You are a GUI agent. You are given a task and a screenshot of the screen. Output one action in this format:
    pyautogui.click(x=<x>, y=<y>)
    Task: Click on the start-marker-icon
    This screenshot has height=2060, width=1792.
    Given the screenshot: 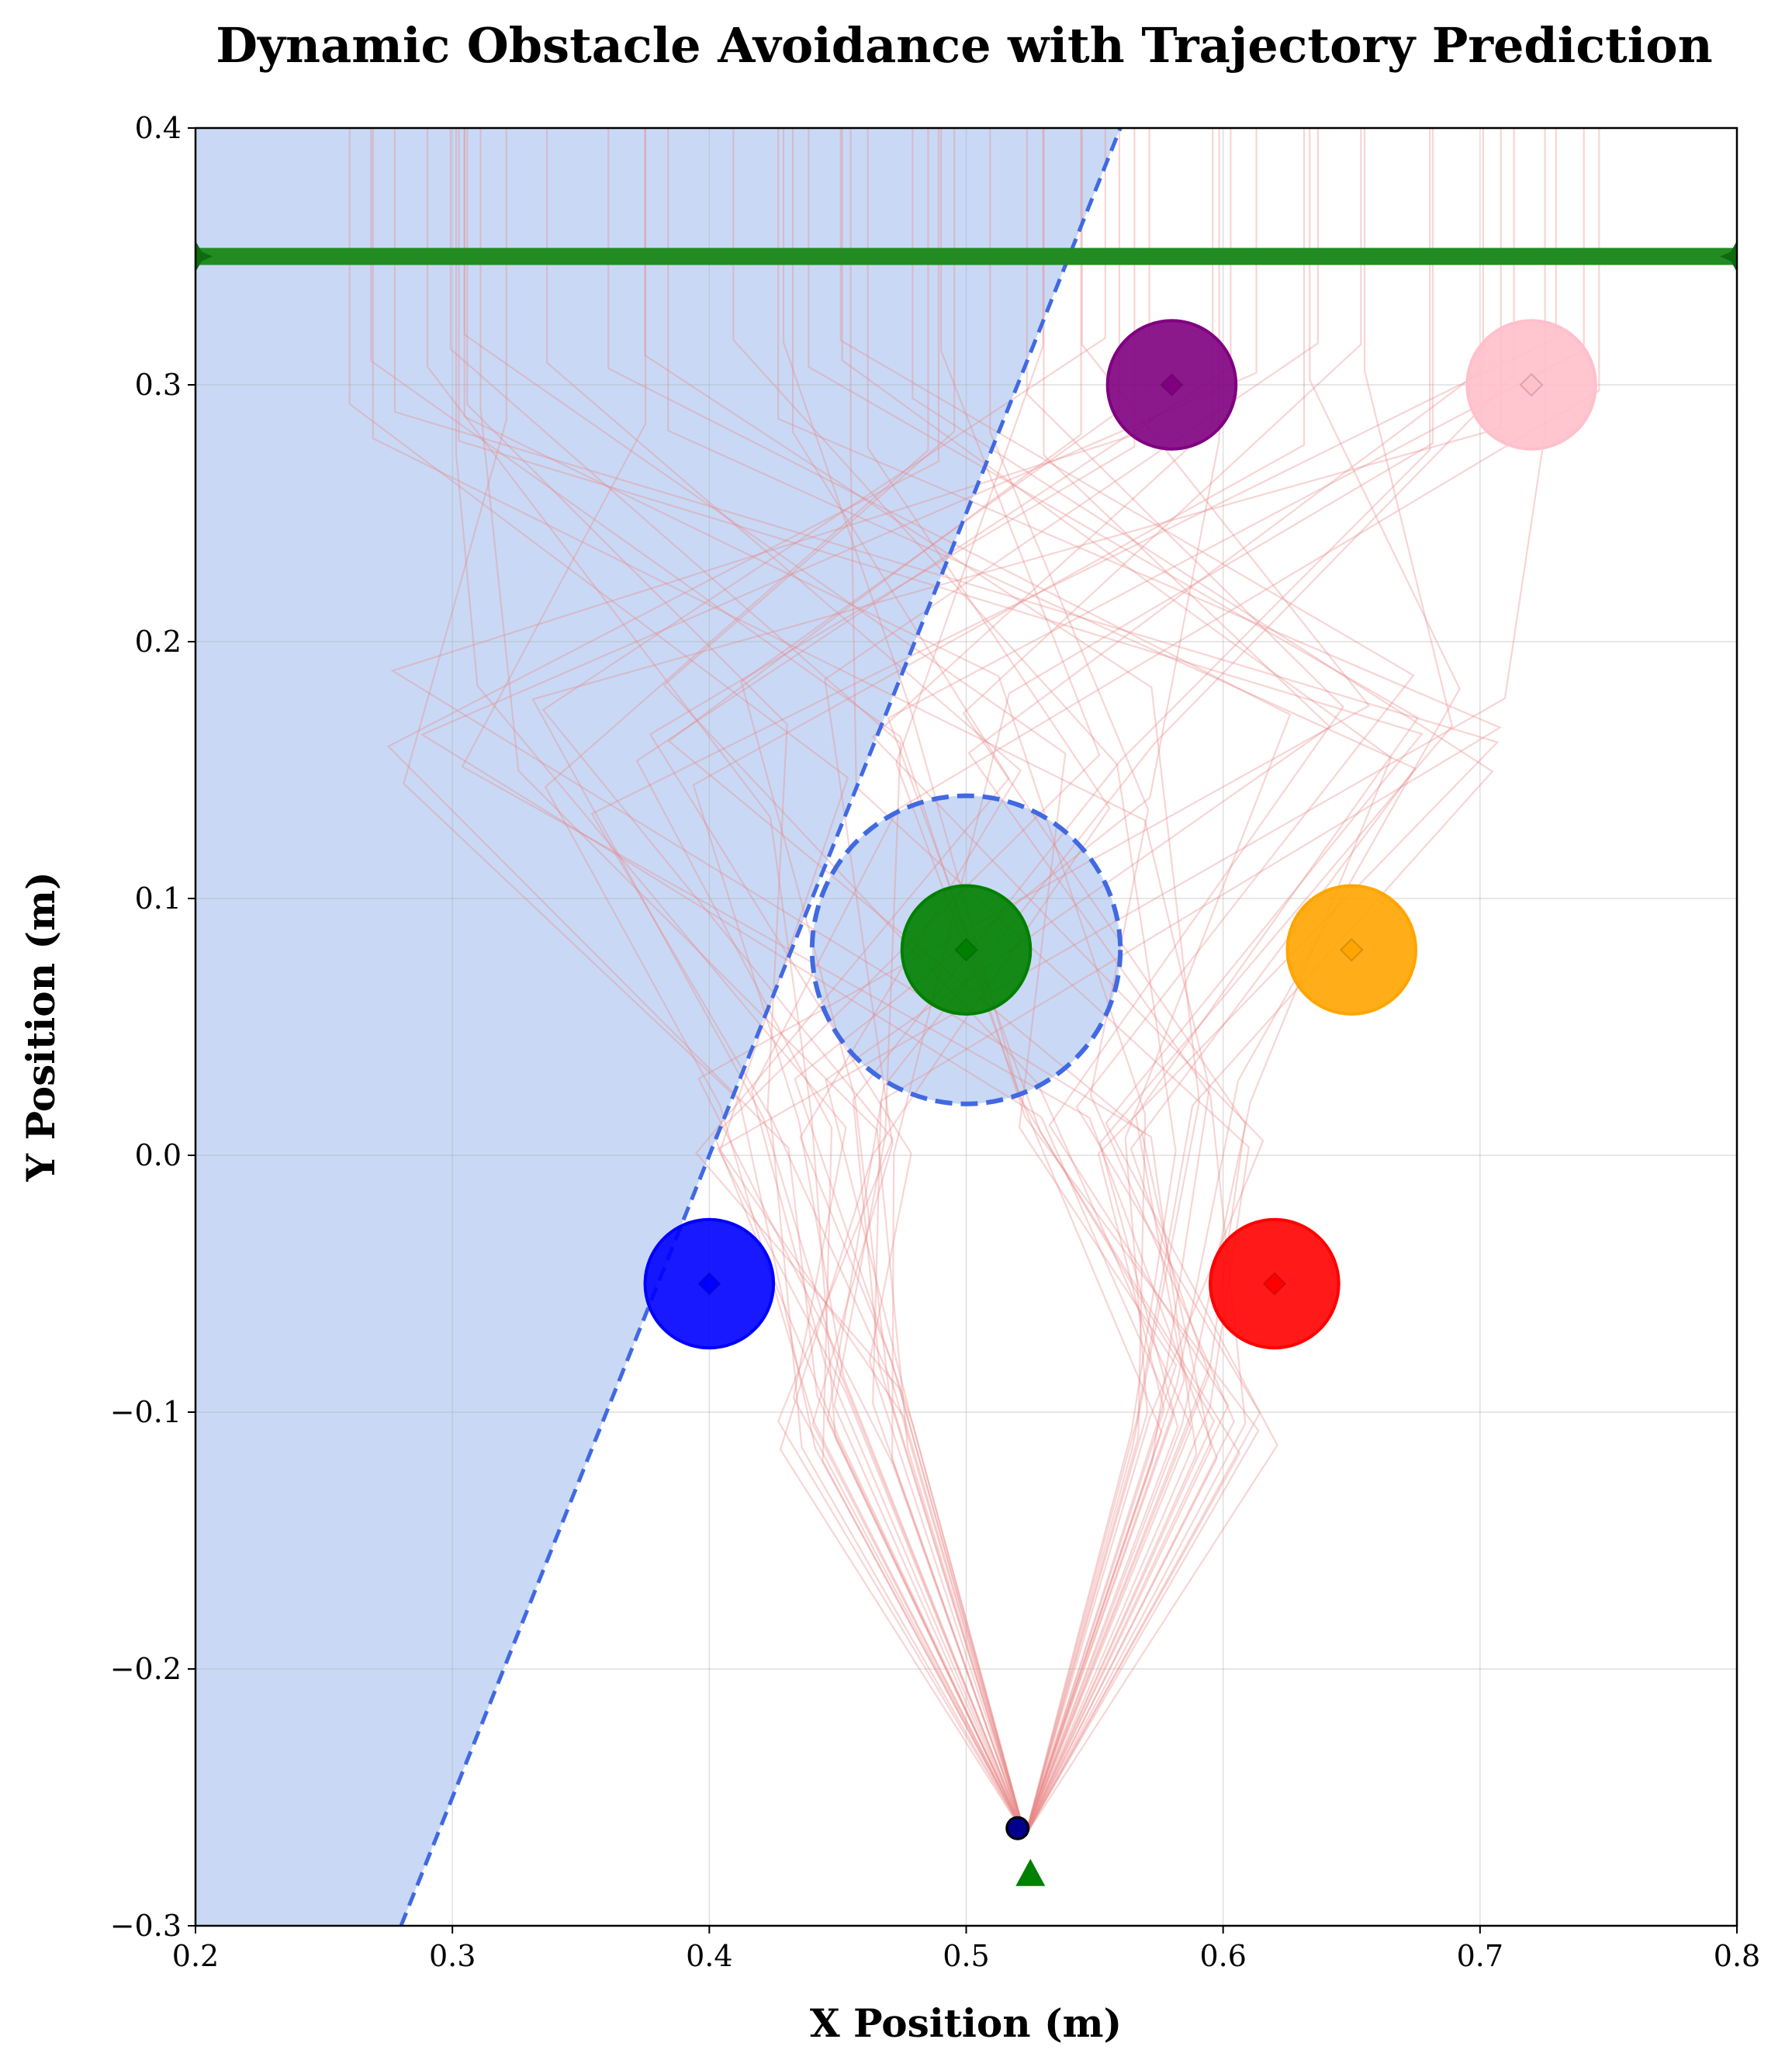 What is the action you would take?
    pyautogui.click(x=1030, y=1872)
    